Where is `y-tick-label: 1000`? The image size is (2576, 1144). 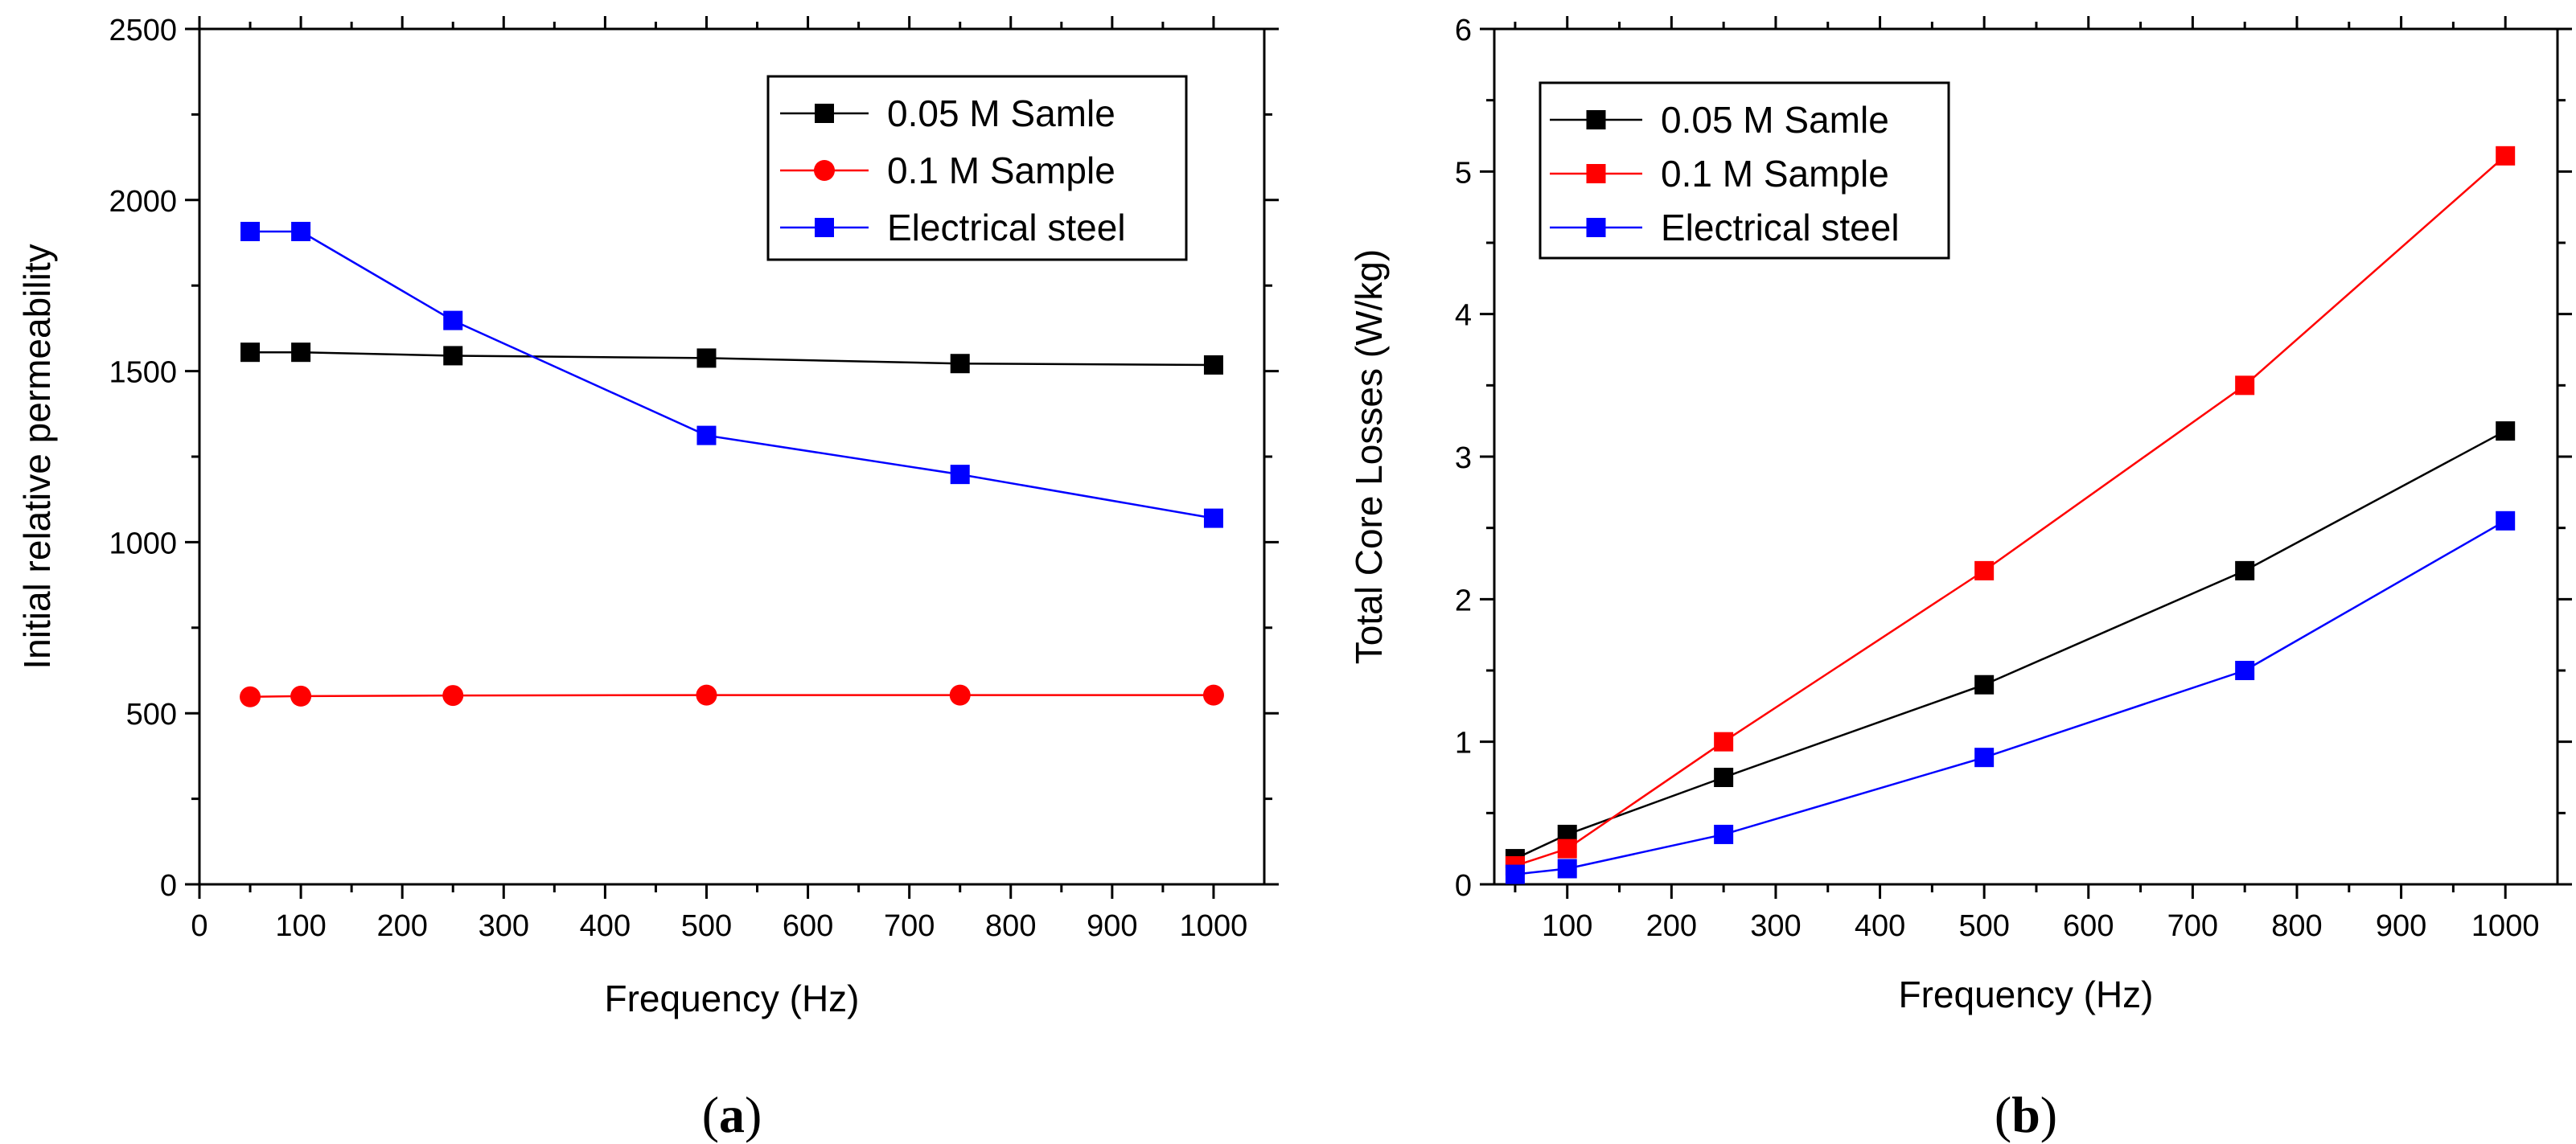 y-tick-label: 1000 is located at coordinates (143, 543).